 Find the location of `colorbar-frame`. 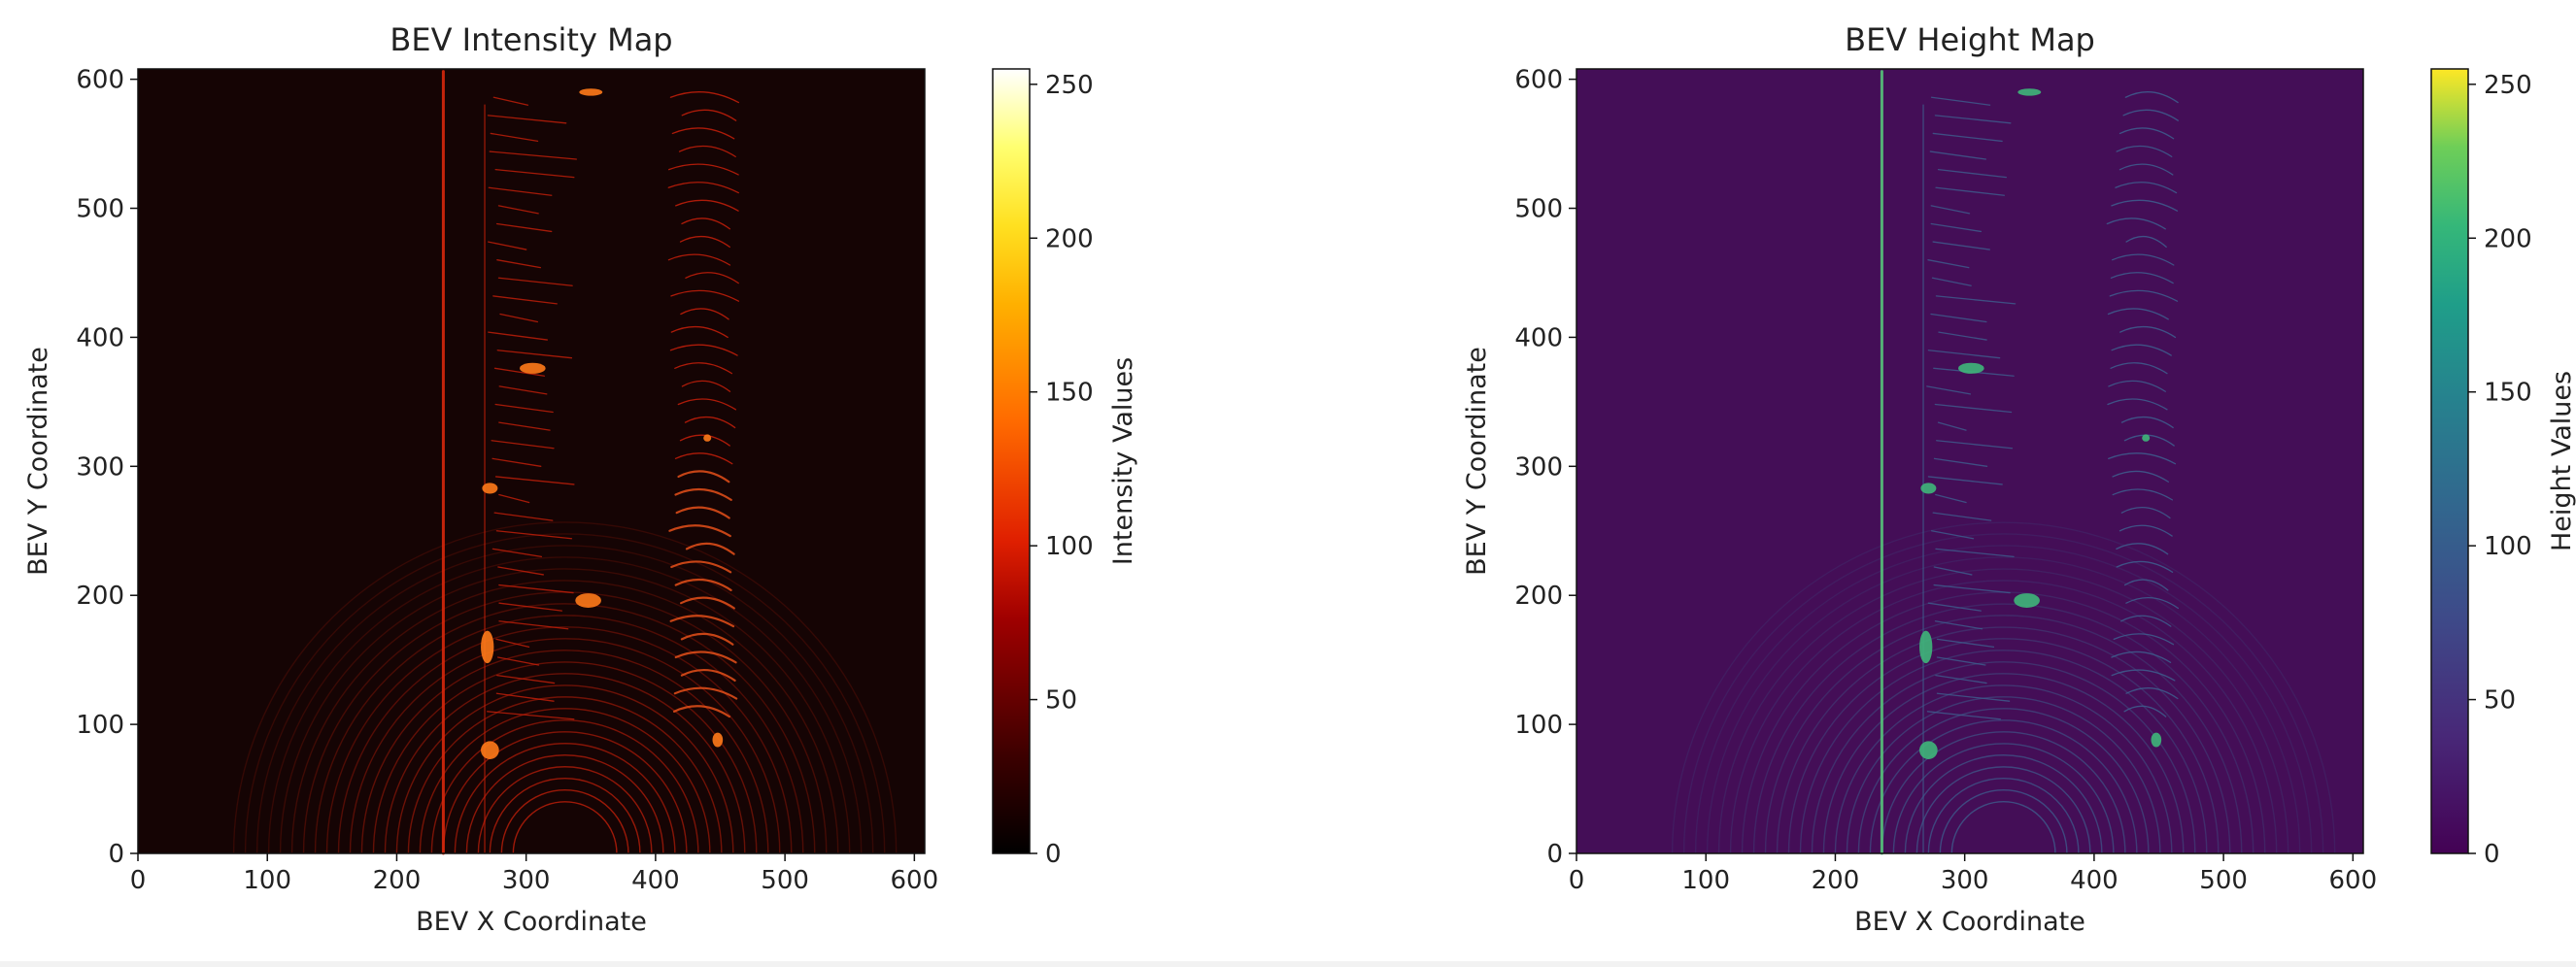

colorbar-frame is located at coordinates (2449, 461).